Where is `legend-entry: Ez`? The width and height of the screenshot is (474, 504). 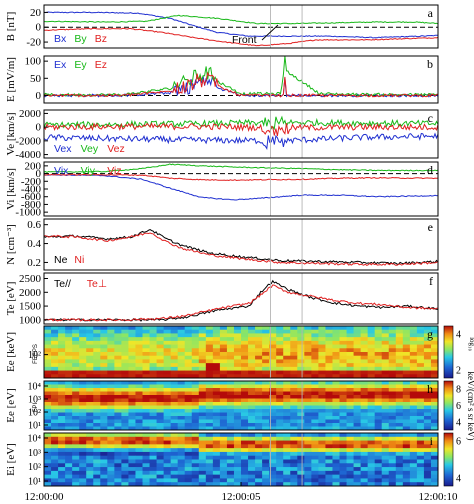 legend-entry: Ez is located at coordinates (101, 65).